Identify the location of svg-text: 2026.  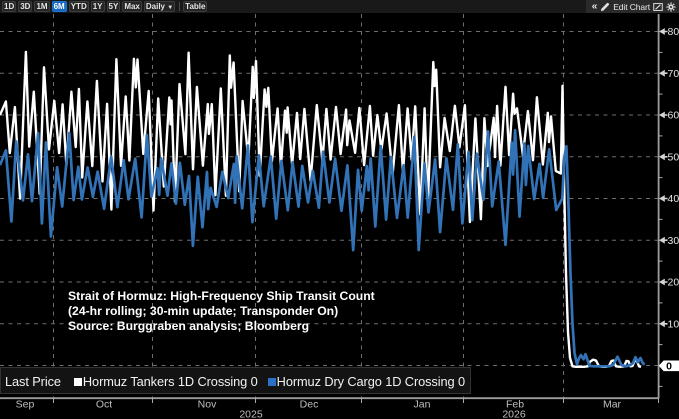
(514, 414).